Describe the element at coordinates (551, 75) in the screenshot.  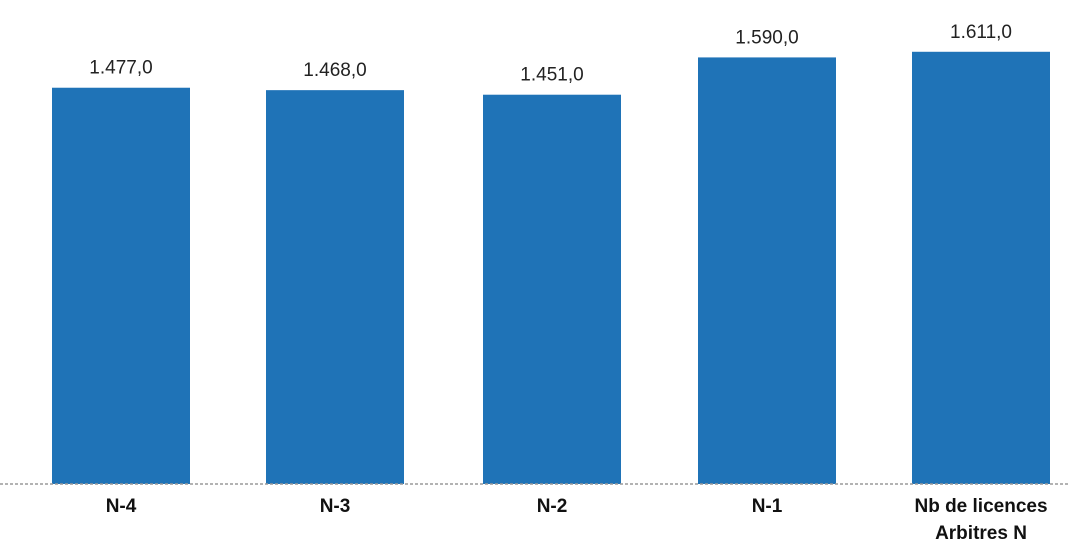
I see `value-label-3: 1.451,0` at that location.